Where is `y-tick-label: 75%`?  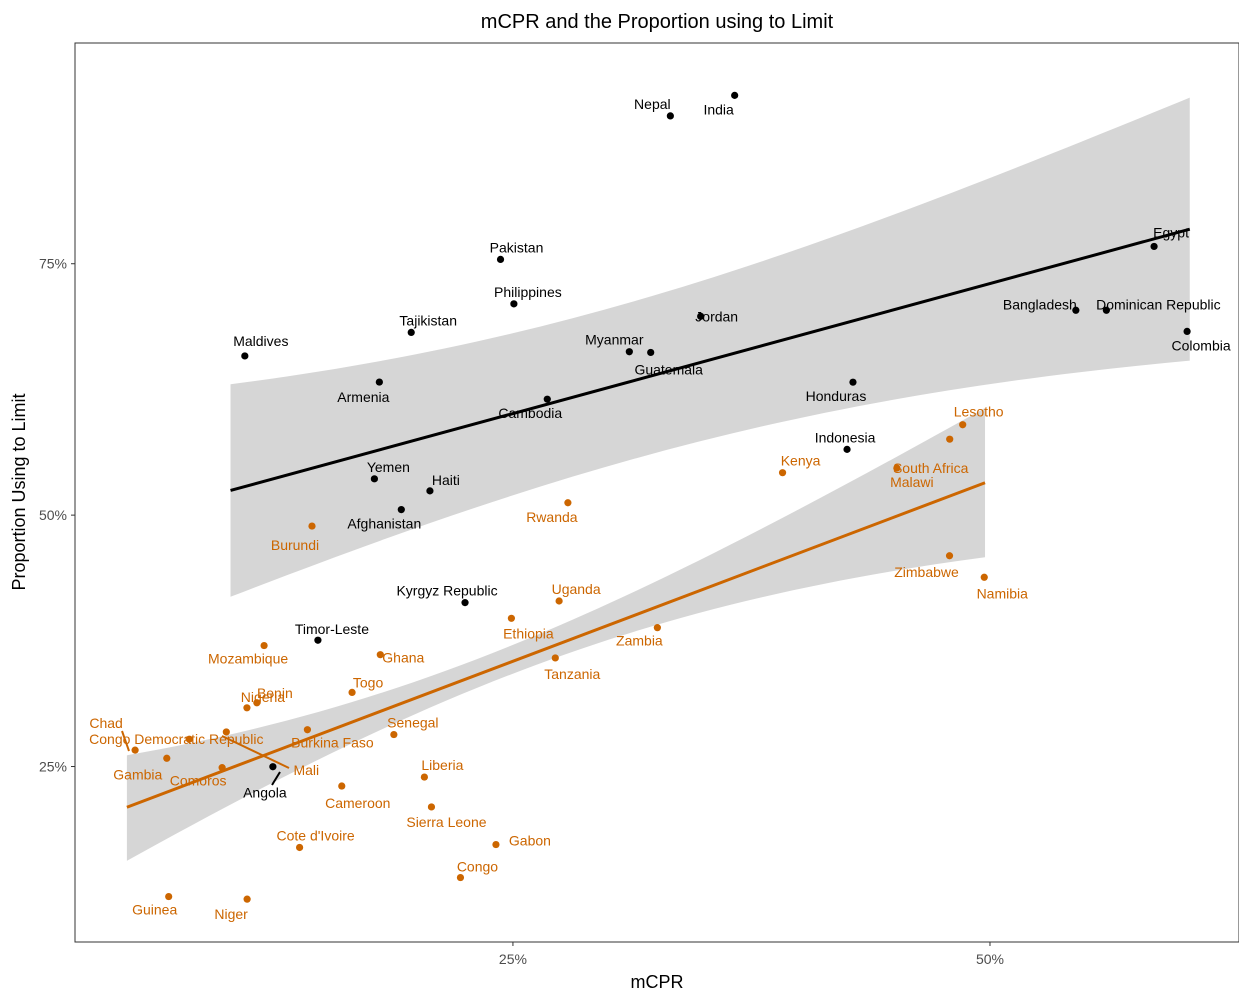 y-tick-label: 75% is located at coordinates (53, 264).